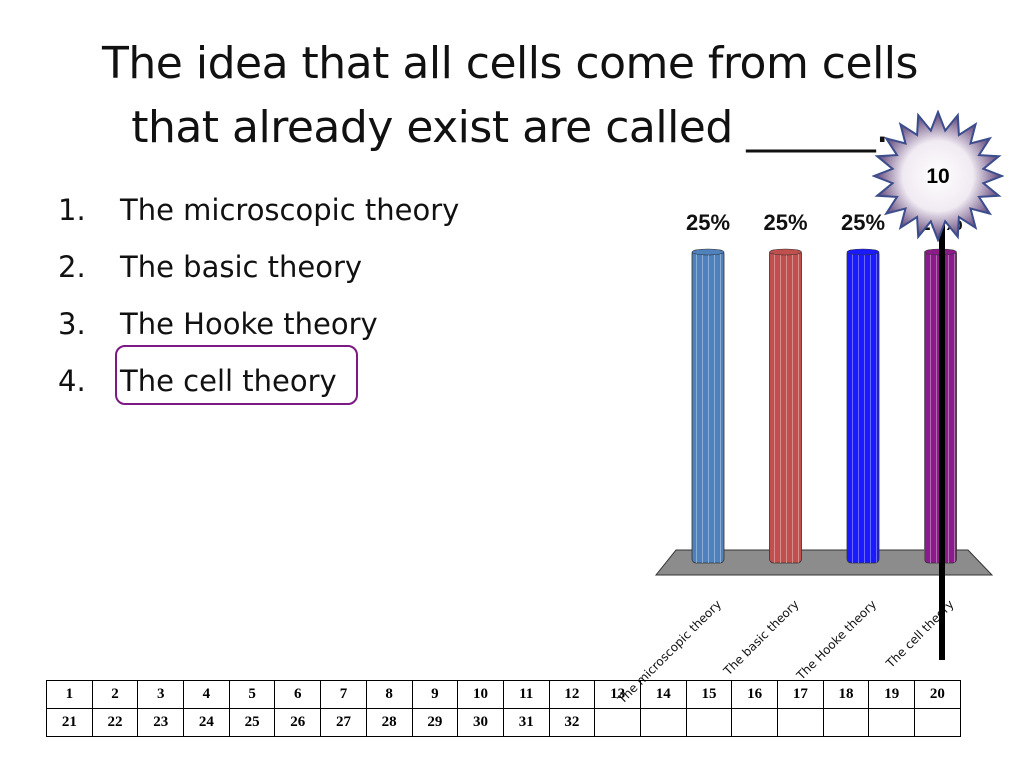  I want to click on countdown-value: 10, so click(937, 176).